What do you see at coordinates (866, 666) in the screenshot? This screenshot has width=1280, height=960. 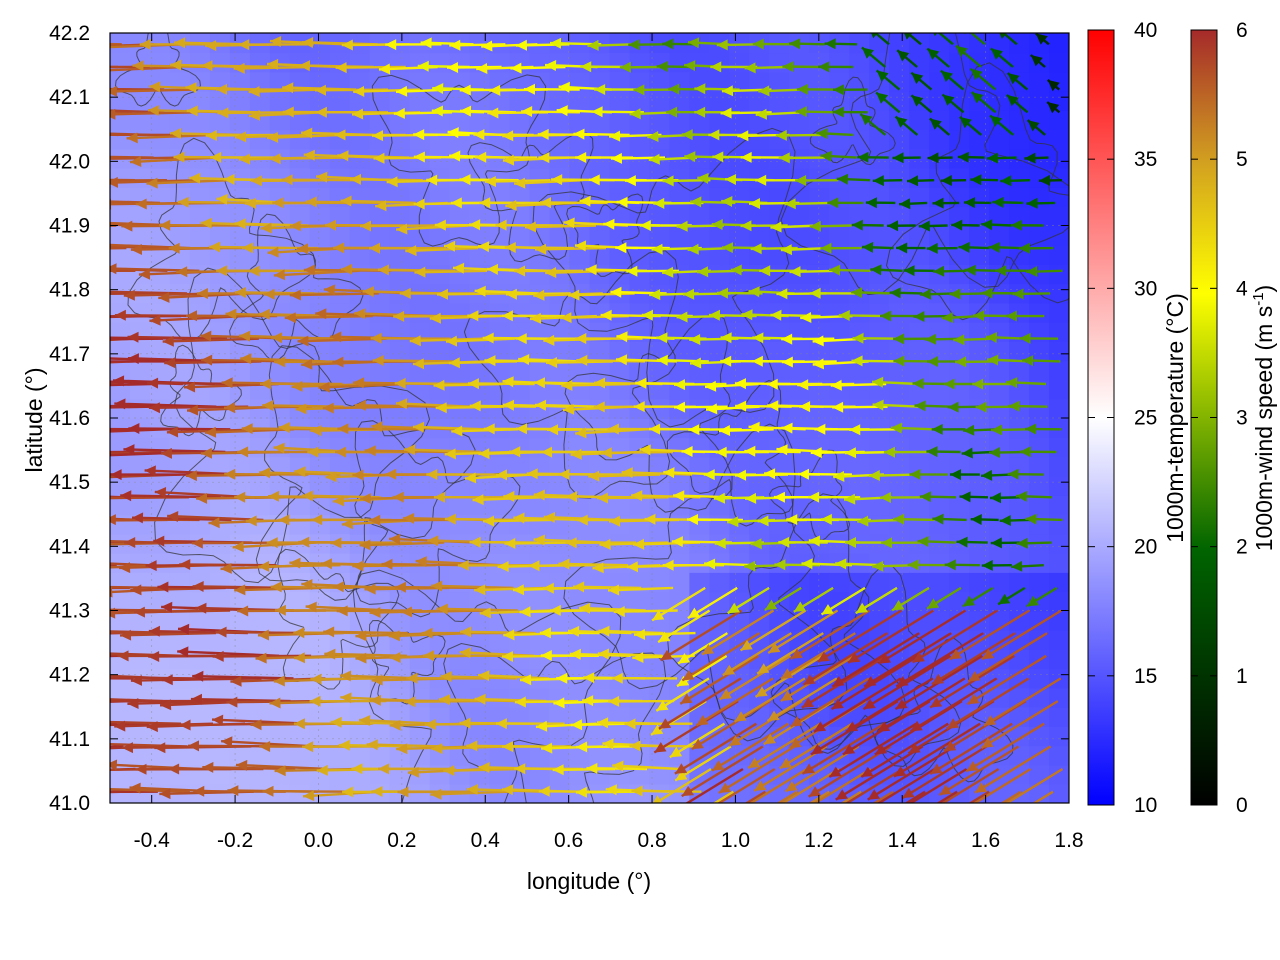 I see `contour-line` at bounding box center [866, 666].